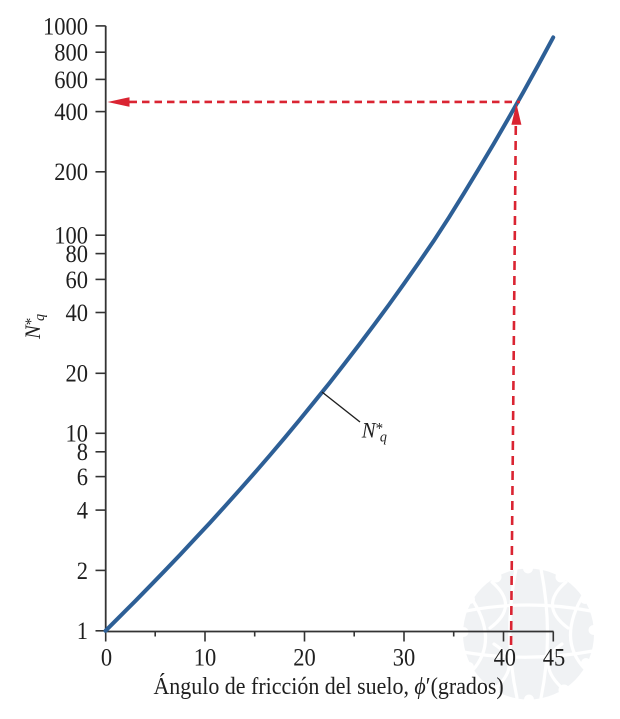  I want to click on svg-text: 30, so click(404, 657).